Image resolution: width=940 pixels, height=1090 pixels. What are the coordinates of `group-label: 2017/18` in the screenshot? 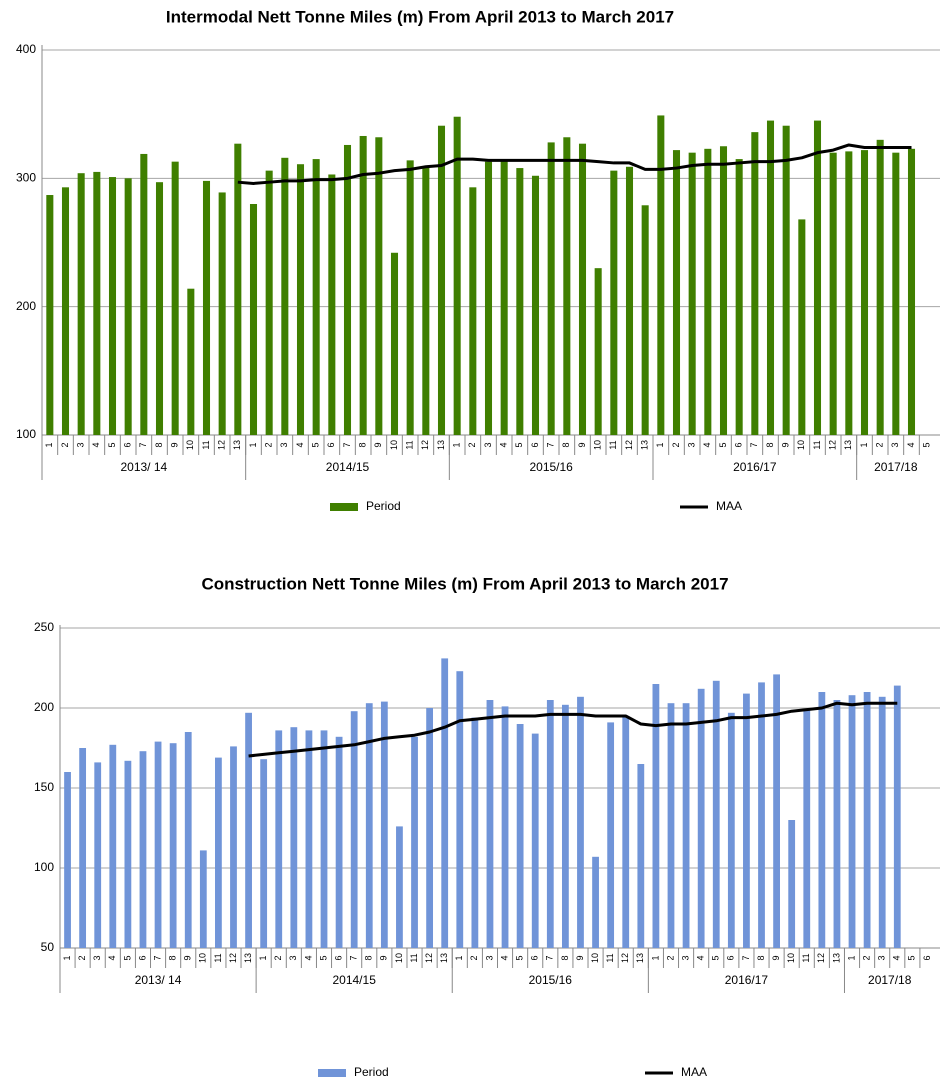 It's located at (890, 980).